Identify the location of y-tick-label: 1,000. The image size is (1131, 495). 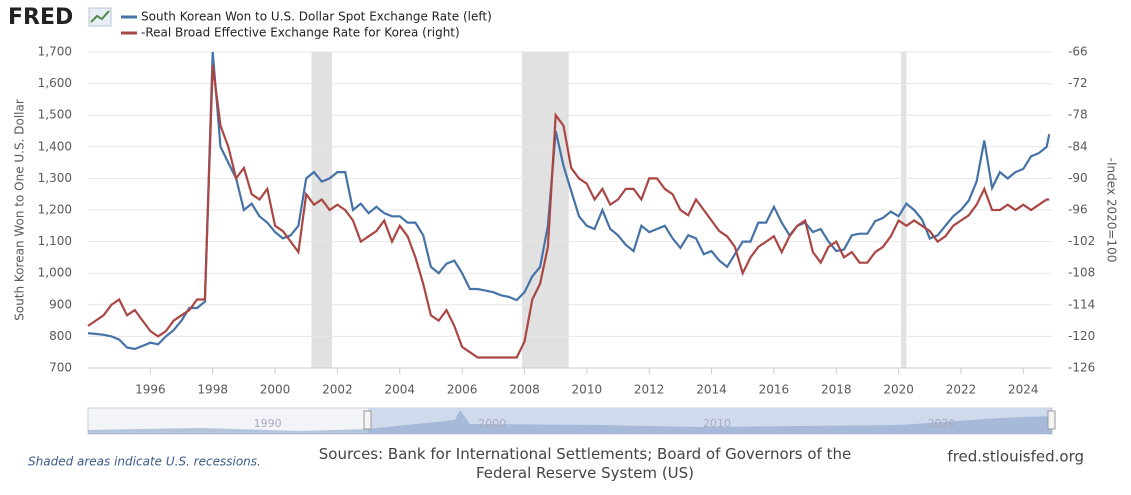
(55, 273).